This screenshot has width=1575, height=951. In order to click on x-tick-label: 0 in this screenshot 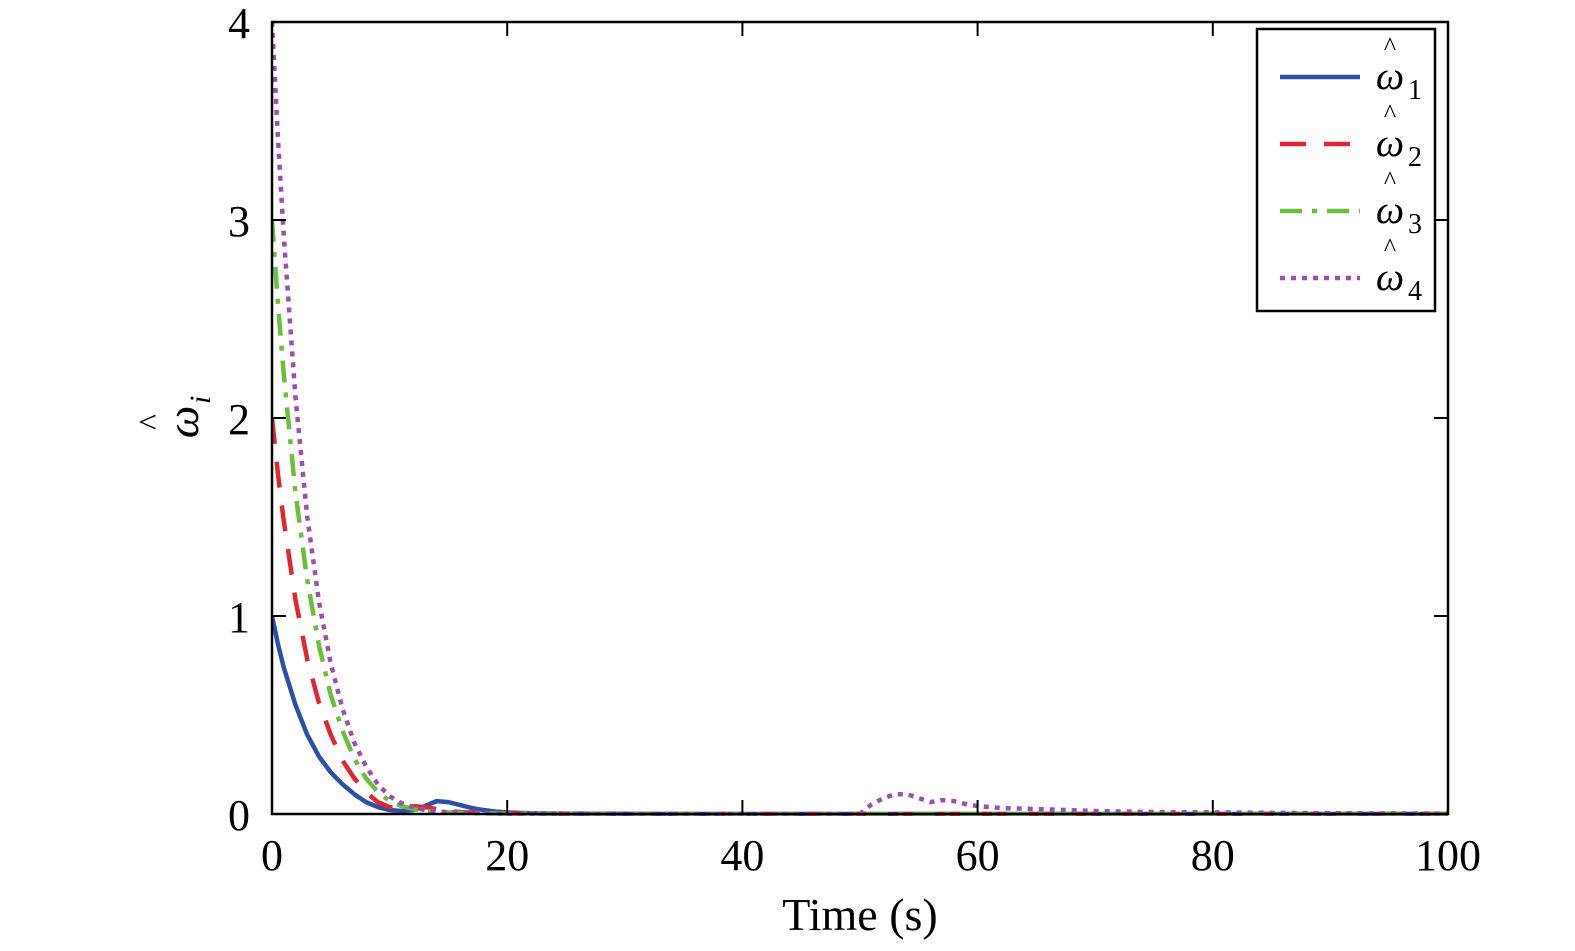, I will do `click(272, 855)`.